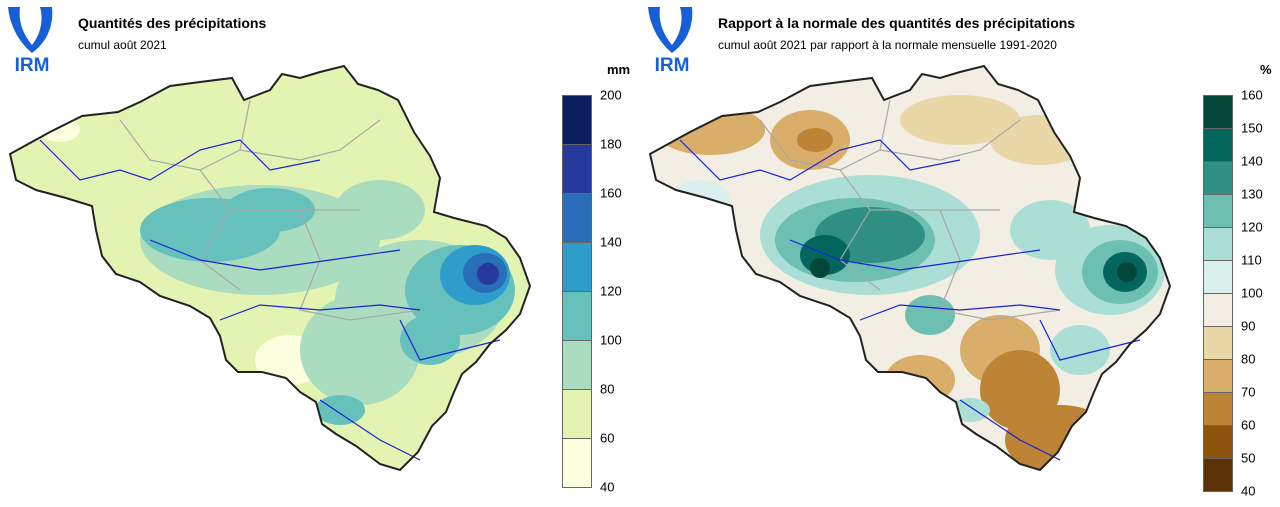  Describe the element at coordinates (619, 69) in the screenshot. I see `legend-unit: mm` at that location.